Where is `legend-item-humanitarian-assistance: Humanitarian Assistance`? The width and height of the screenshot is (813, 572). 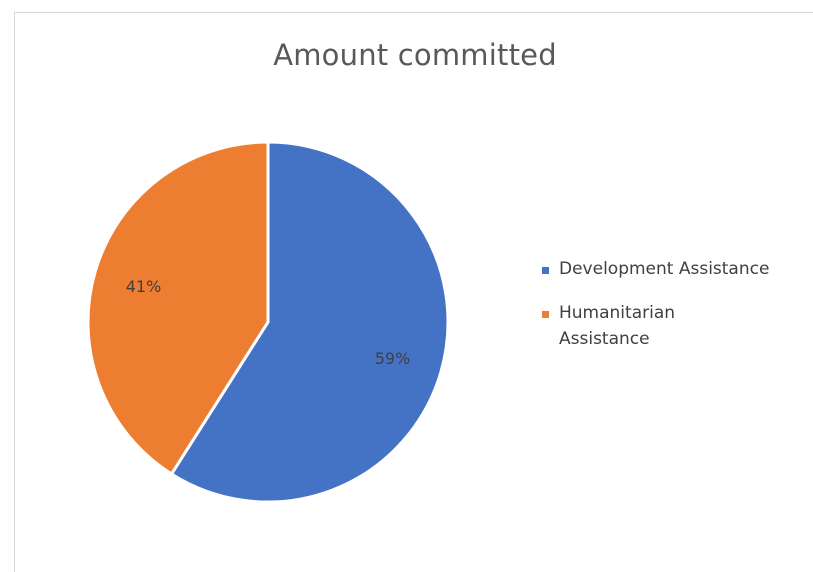
legend-item-humanitarian-assistance: Humanitarian Assistance is located at coordinates (676, 326).